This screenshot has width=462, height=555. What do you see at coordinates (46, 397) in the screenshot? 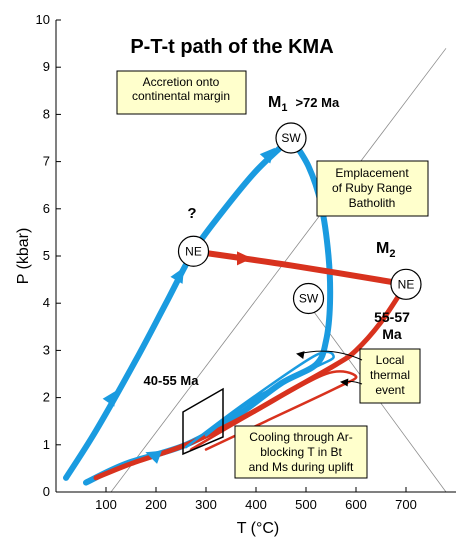
I see `y-tick-label: 2` at bounding box center [46, 397].